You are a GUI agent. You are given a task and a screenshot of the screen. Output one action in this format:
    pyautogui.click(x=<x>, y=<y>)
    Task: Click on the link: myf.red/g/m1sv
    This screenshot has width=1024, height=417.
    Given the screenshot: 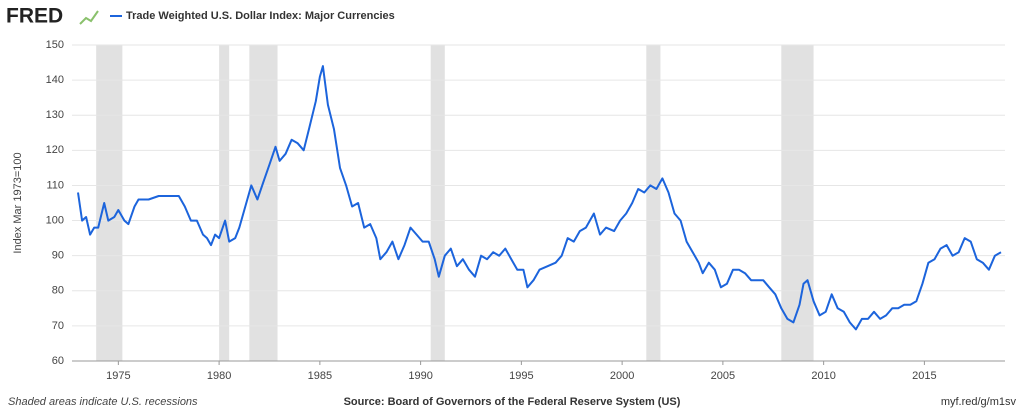 What is the action you would take?
    pyautogui.click(x=979, y=402)
    